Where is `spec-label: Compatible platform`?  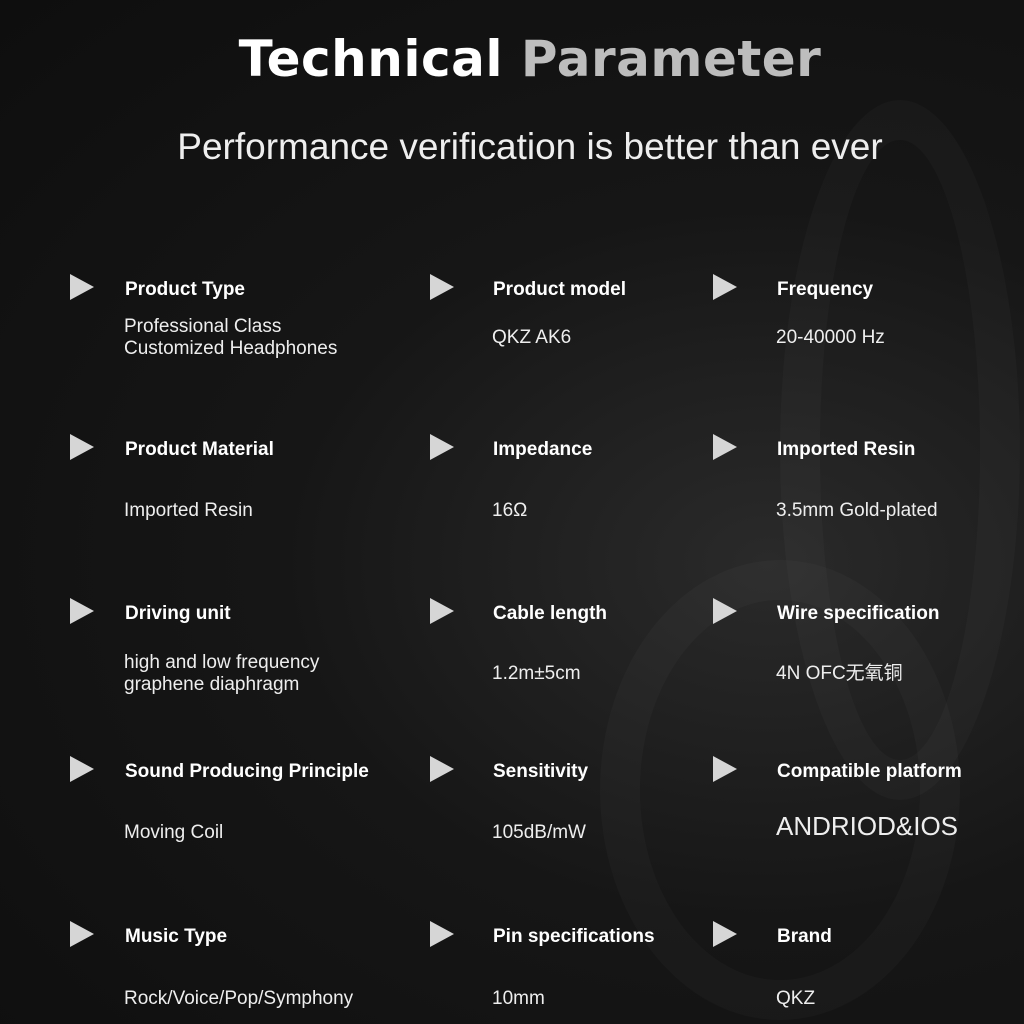
spec-label: Compatible platform is located at coordinates (869, 771).